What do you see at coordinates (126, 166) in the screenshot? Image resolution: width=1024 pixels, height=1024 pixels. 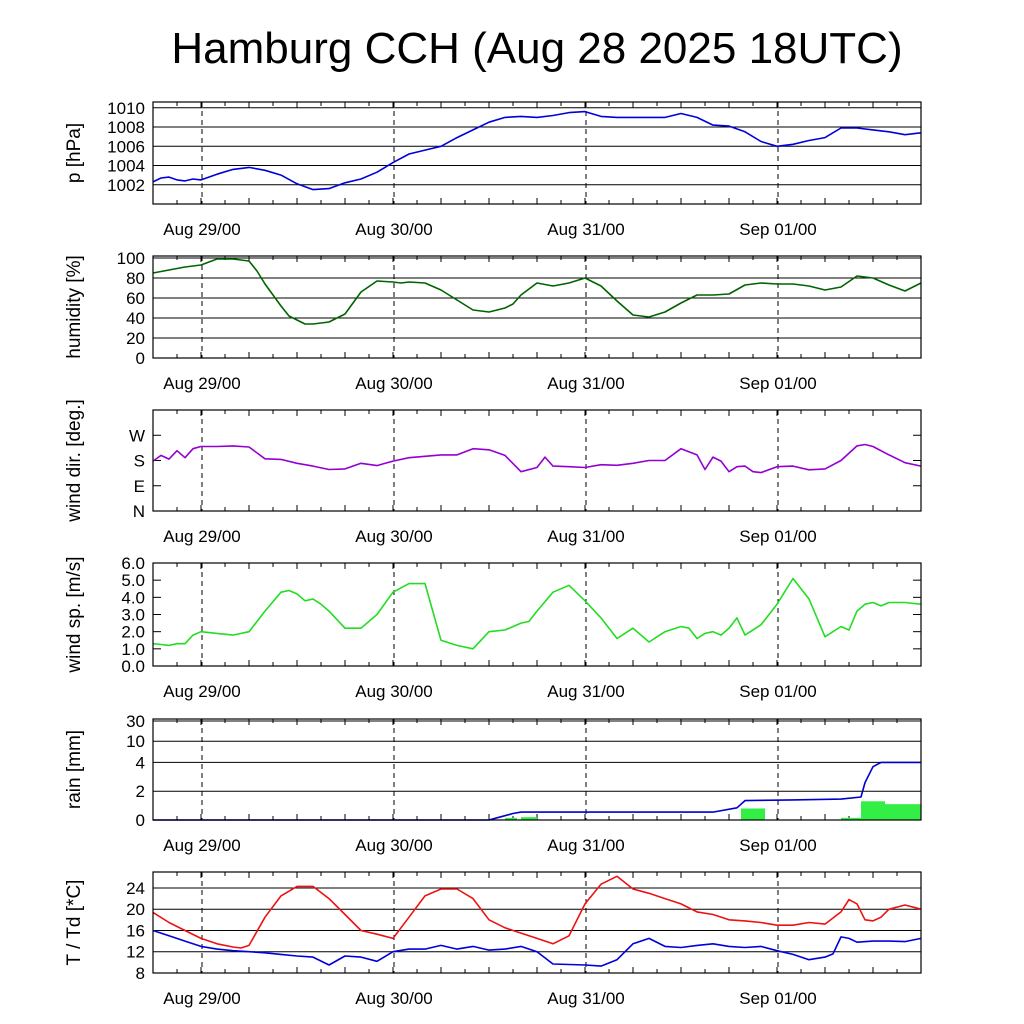 I see `y-tick-label: 1004` at bounding box center [126, 166].